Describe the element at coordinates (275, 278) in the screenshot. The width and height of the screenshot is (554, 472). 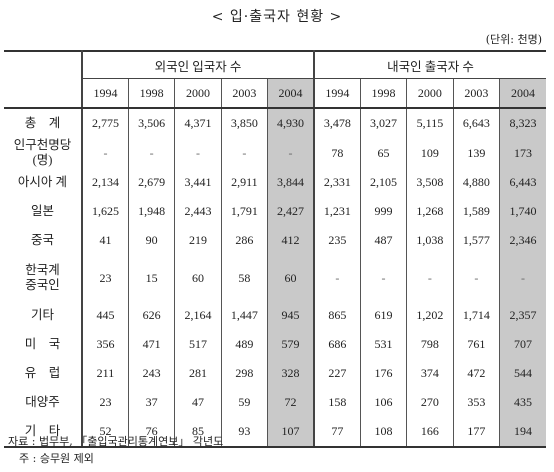
I see `table-row: 한국계 중국인 23 15 60 58 60- - - - -` at that location.